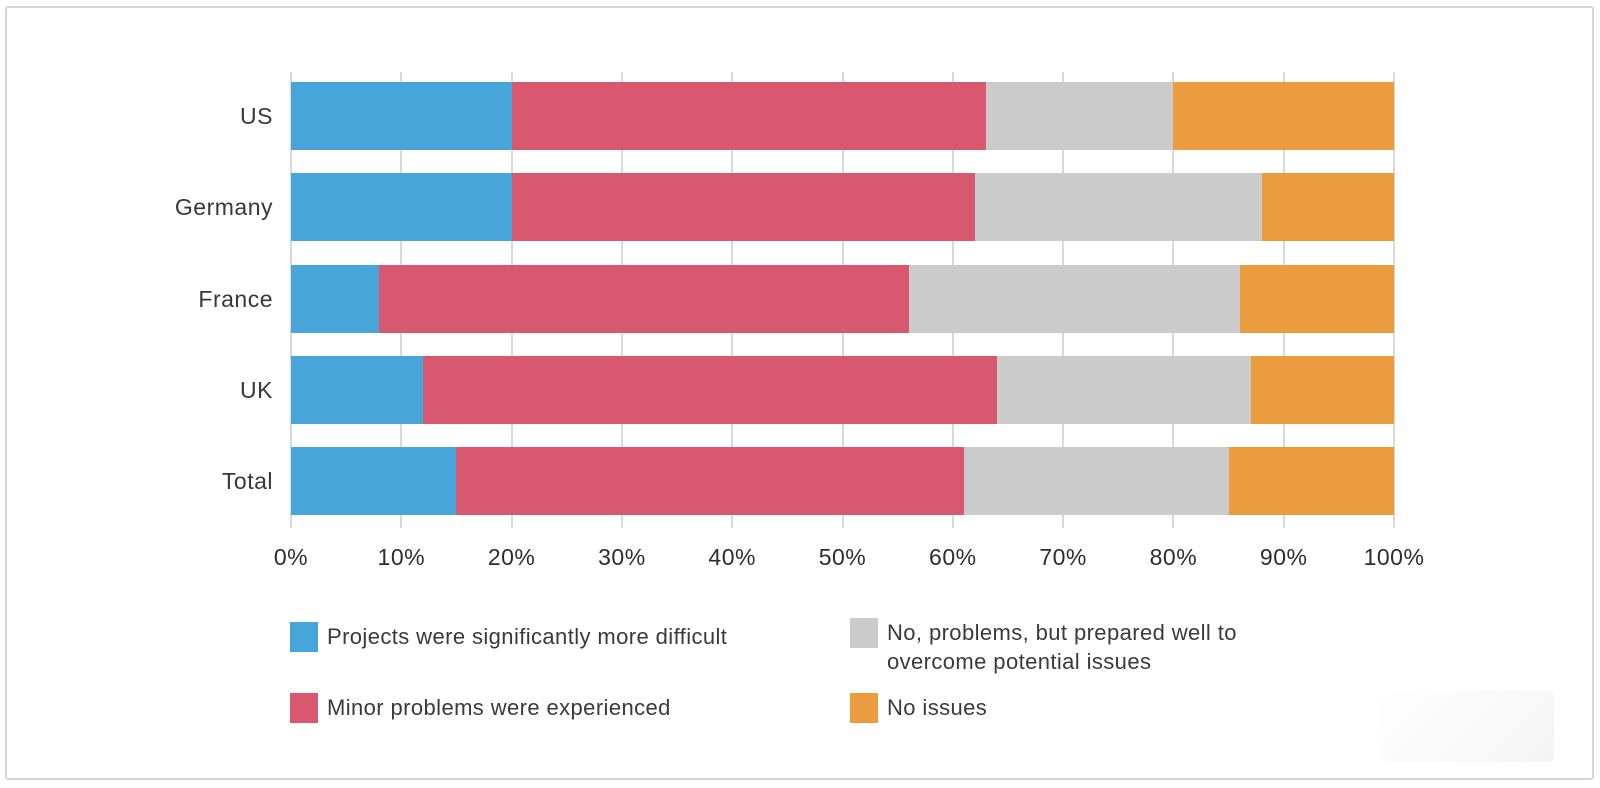 The width and height of the screenshot is (1600, 788). What do you see at coordinates (401, 557) in the screenshot?
I see `x-tick-label-10pct: 10%` at bounding box center [401, 557].